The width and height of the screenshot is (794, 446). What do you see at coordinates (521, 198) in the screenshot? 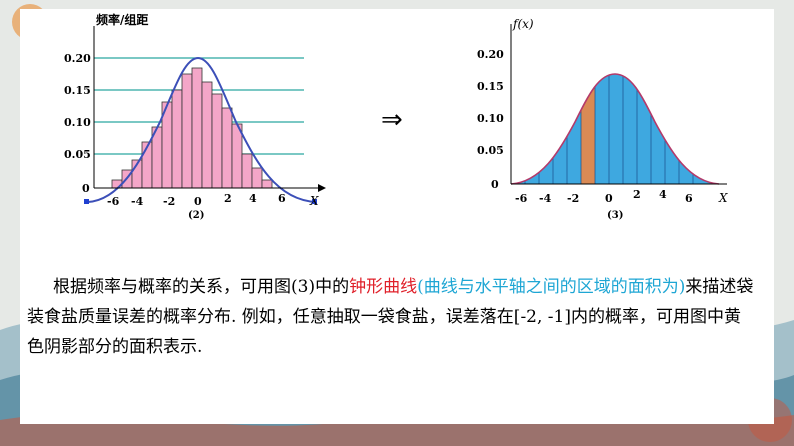
I see `bell-xtick: -6` at bounding box center [521, 198].